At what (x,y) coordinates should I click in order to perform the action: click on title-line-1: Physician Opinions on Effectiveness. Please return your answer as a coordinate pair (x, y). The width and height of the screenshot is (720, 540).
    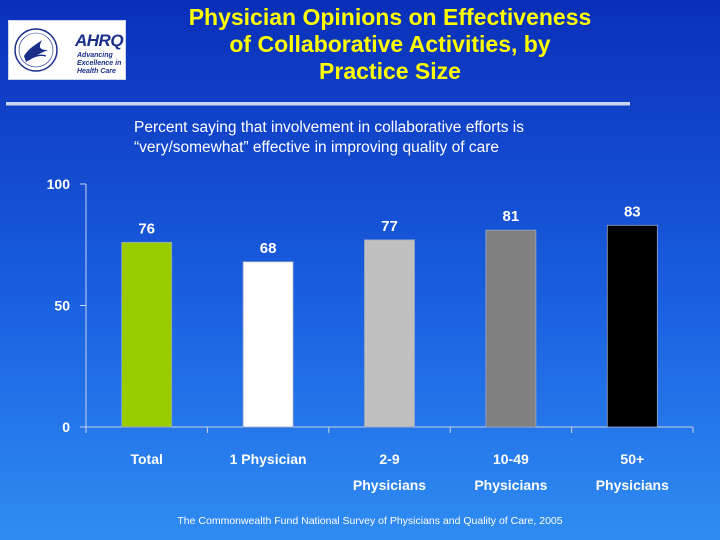
    Looking at the image, I should click on (390, 17).